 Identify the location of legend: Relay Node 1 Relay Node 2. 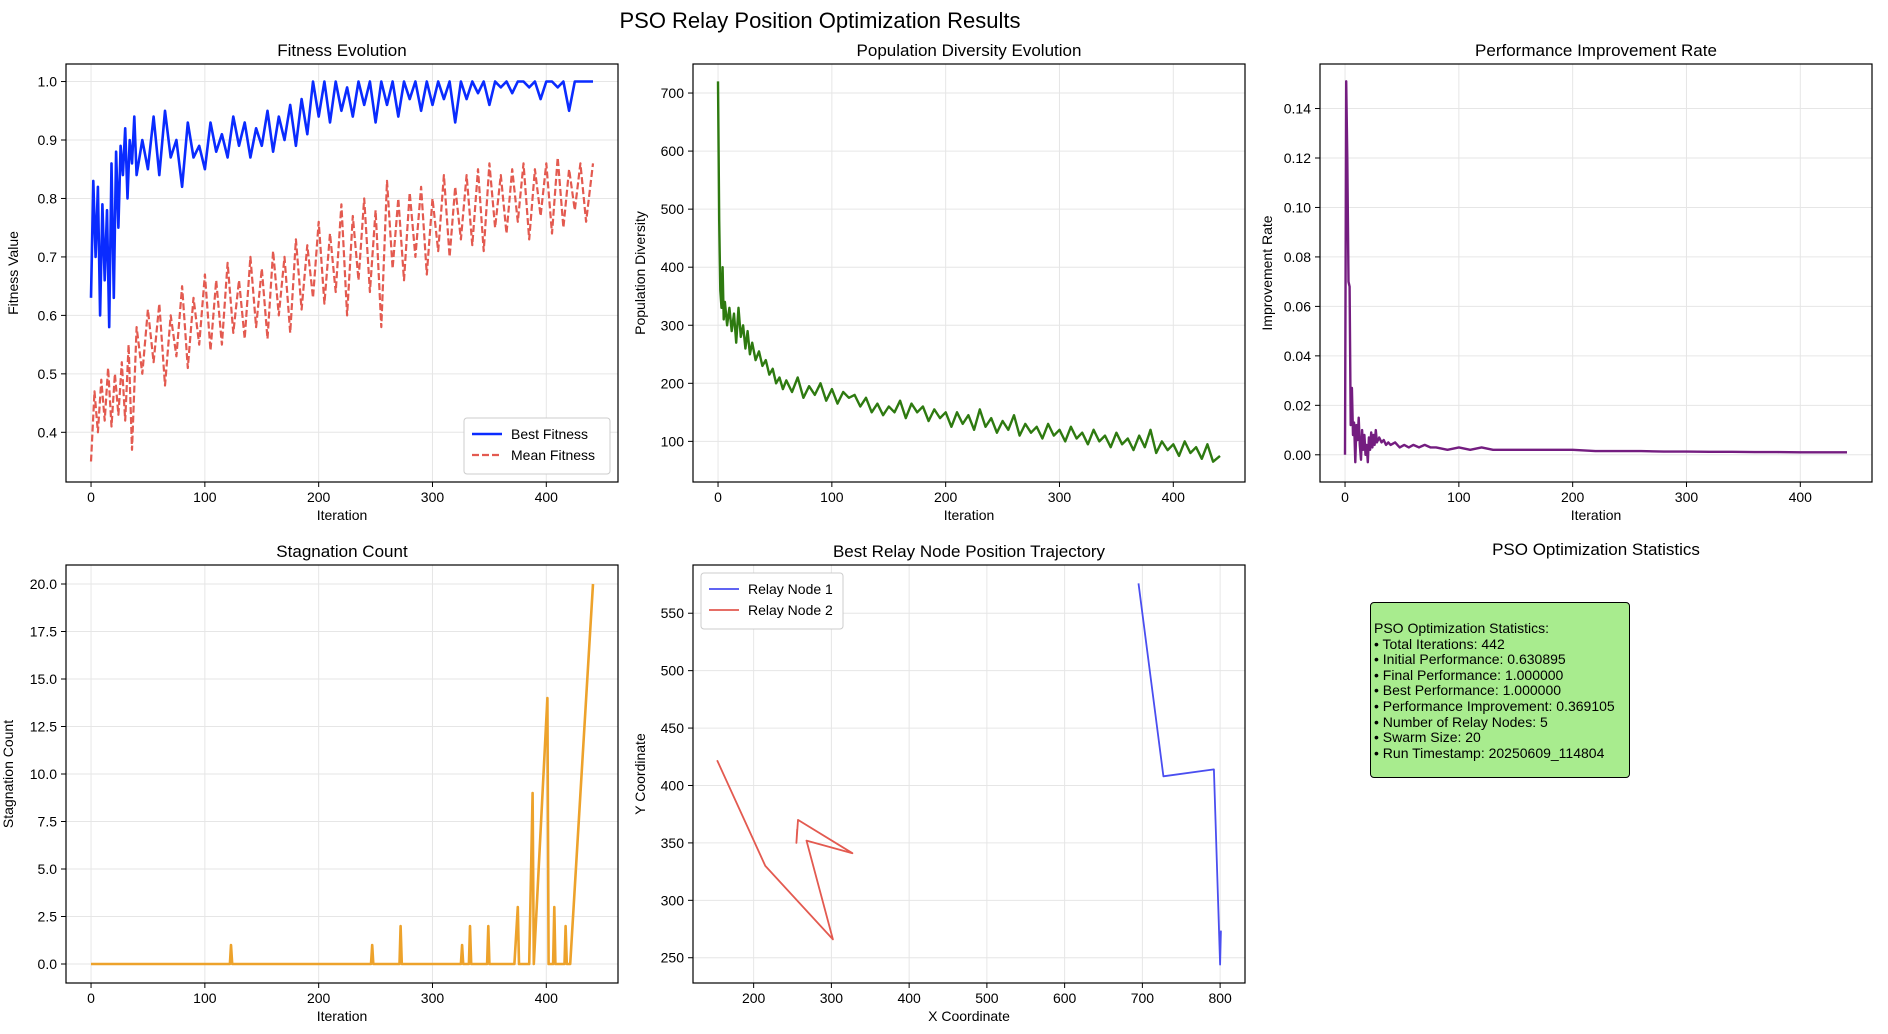
(772, 601).